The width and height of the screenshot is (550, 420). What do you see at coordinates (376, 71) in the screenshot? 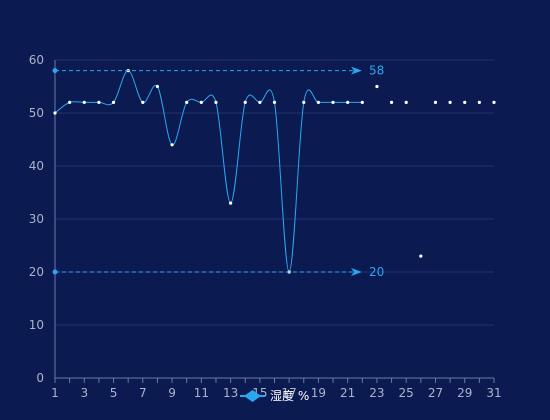
I see `markline-max-label: 58` at bounding box center [376, 71].